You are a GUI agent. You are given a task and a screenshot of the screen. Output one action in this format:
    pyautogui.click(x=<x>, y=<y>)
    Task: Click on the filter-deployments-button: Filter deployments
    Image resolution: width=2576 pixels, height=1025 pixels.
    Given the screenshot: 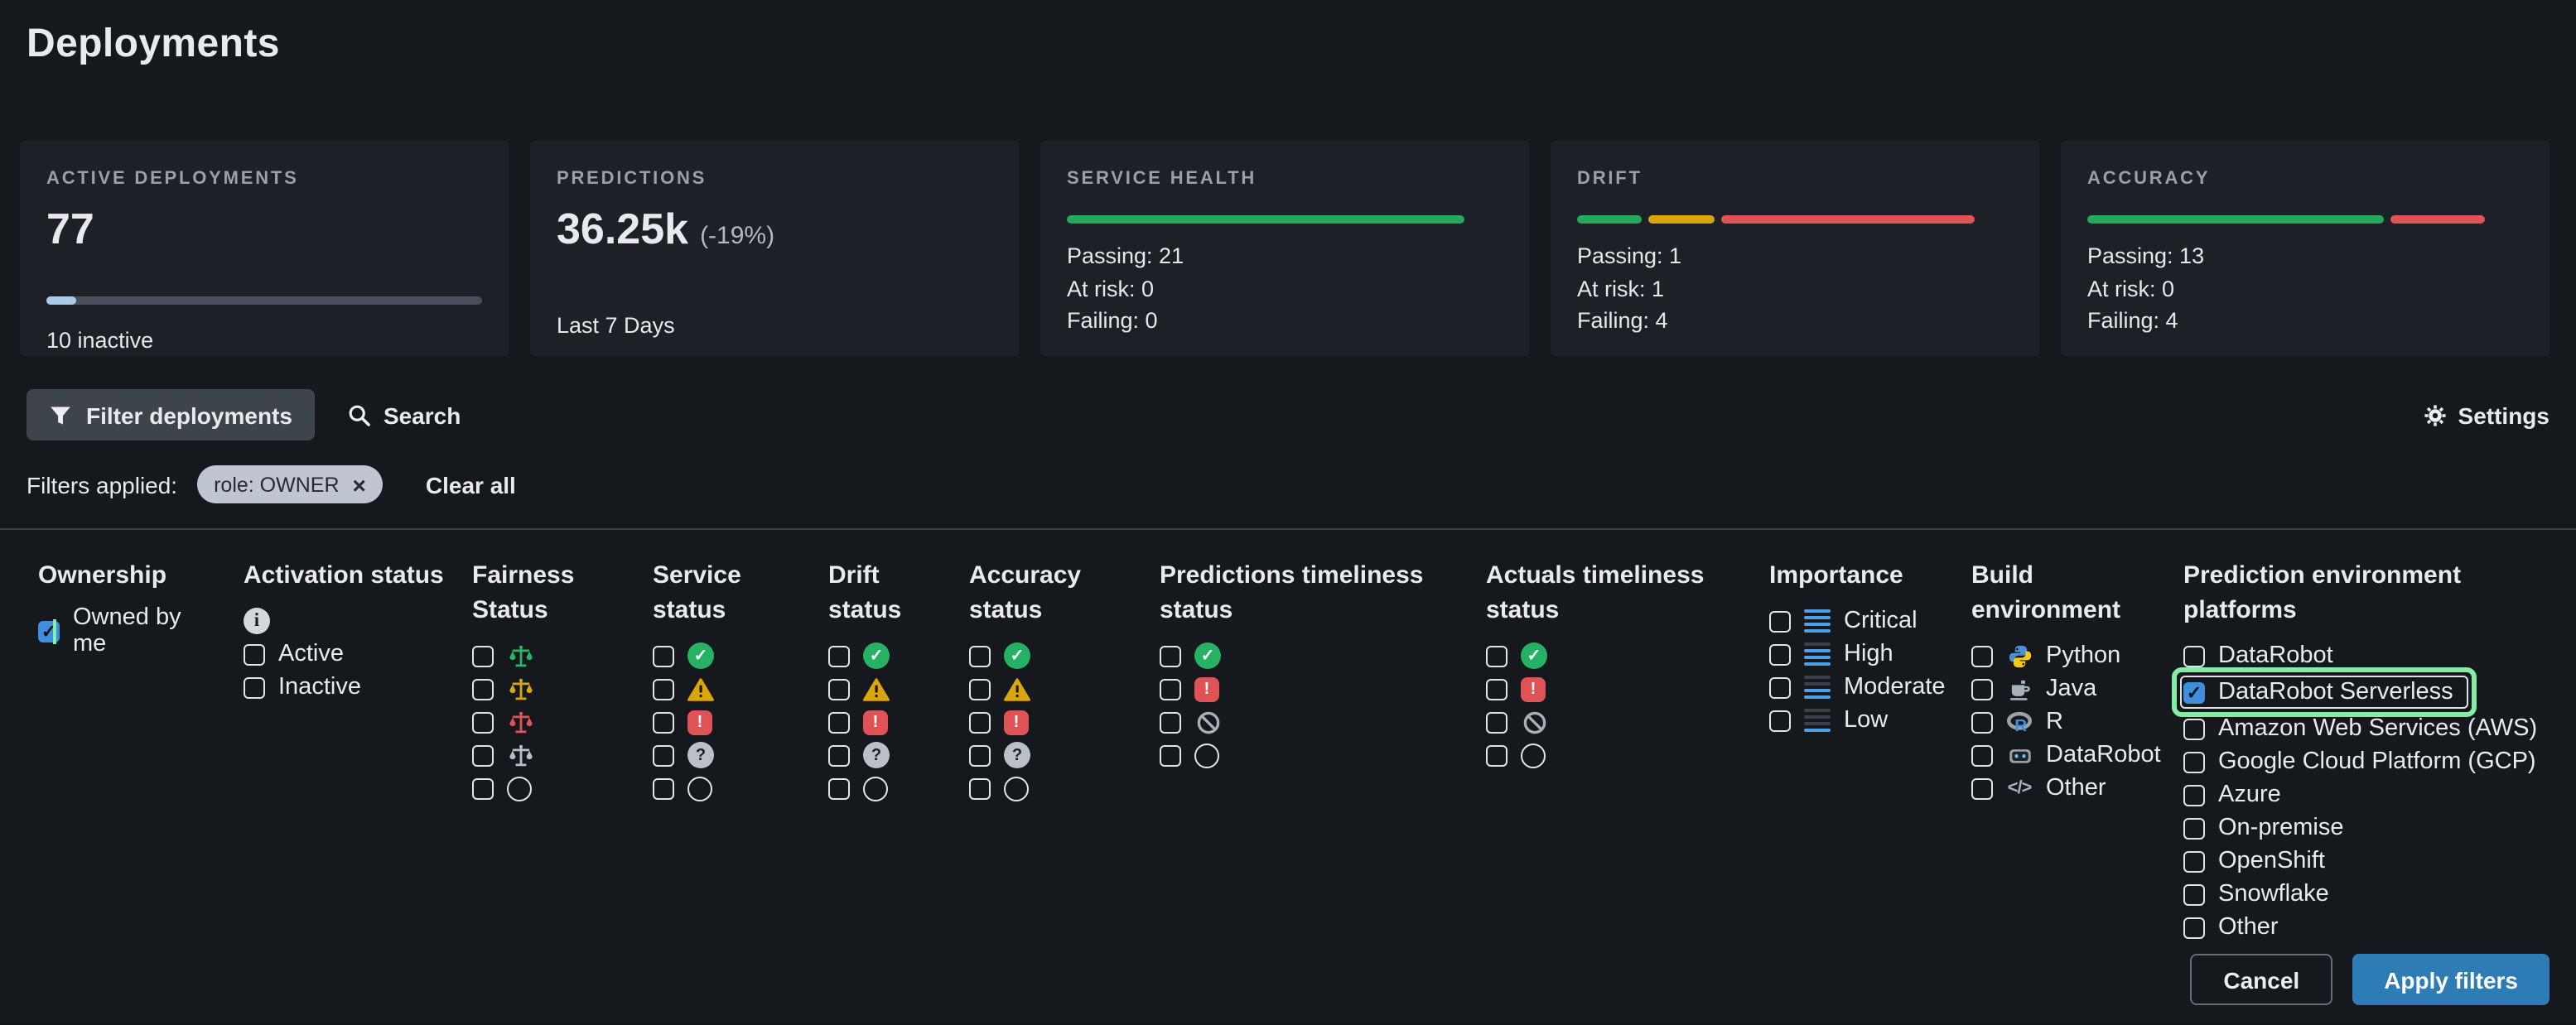 What is the action you would take?
    pyautogui.click(x=172, y=414)
    